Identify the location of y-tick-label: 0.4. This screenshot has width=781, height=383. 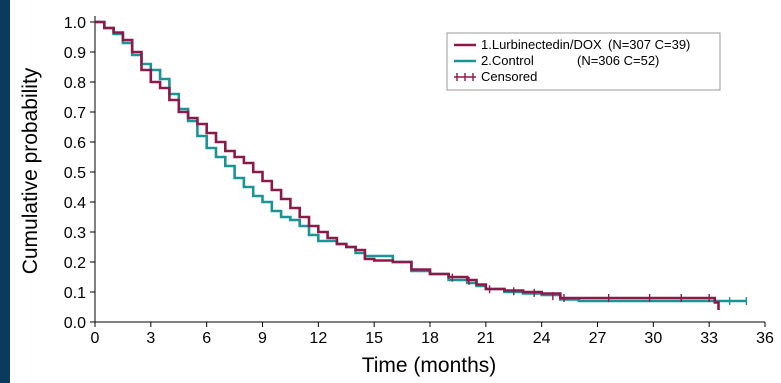
(75, 203).